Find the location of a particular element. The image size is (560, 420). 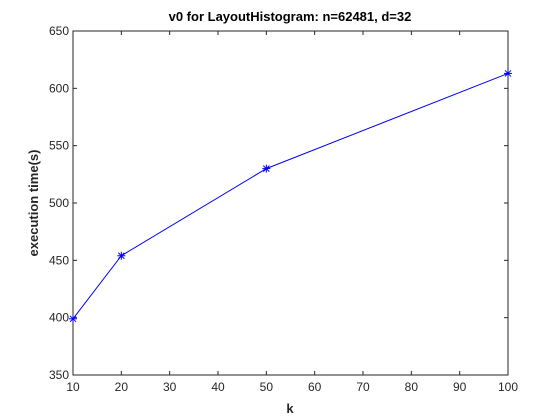

x-tick-label: 90 is located at coordinates (460, 387).